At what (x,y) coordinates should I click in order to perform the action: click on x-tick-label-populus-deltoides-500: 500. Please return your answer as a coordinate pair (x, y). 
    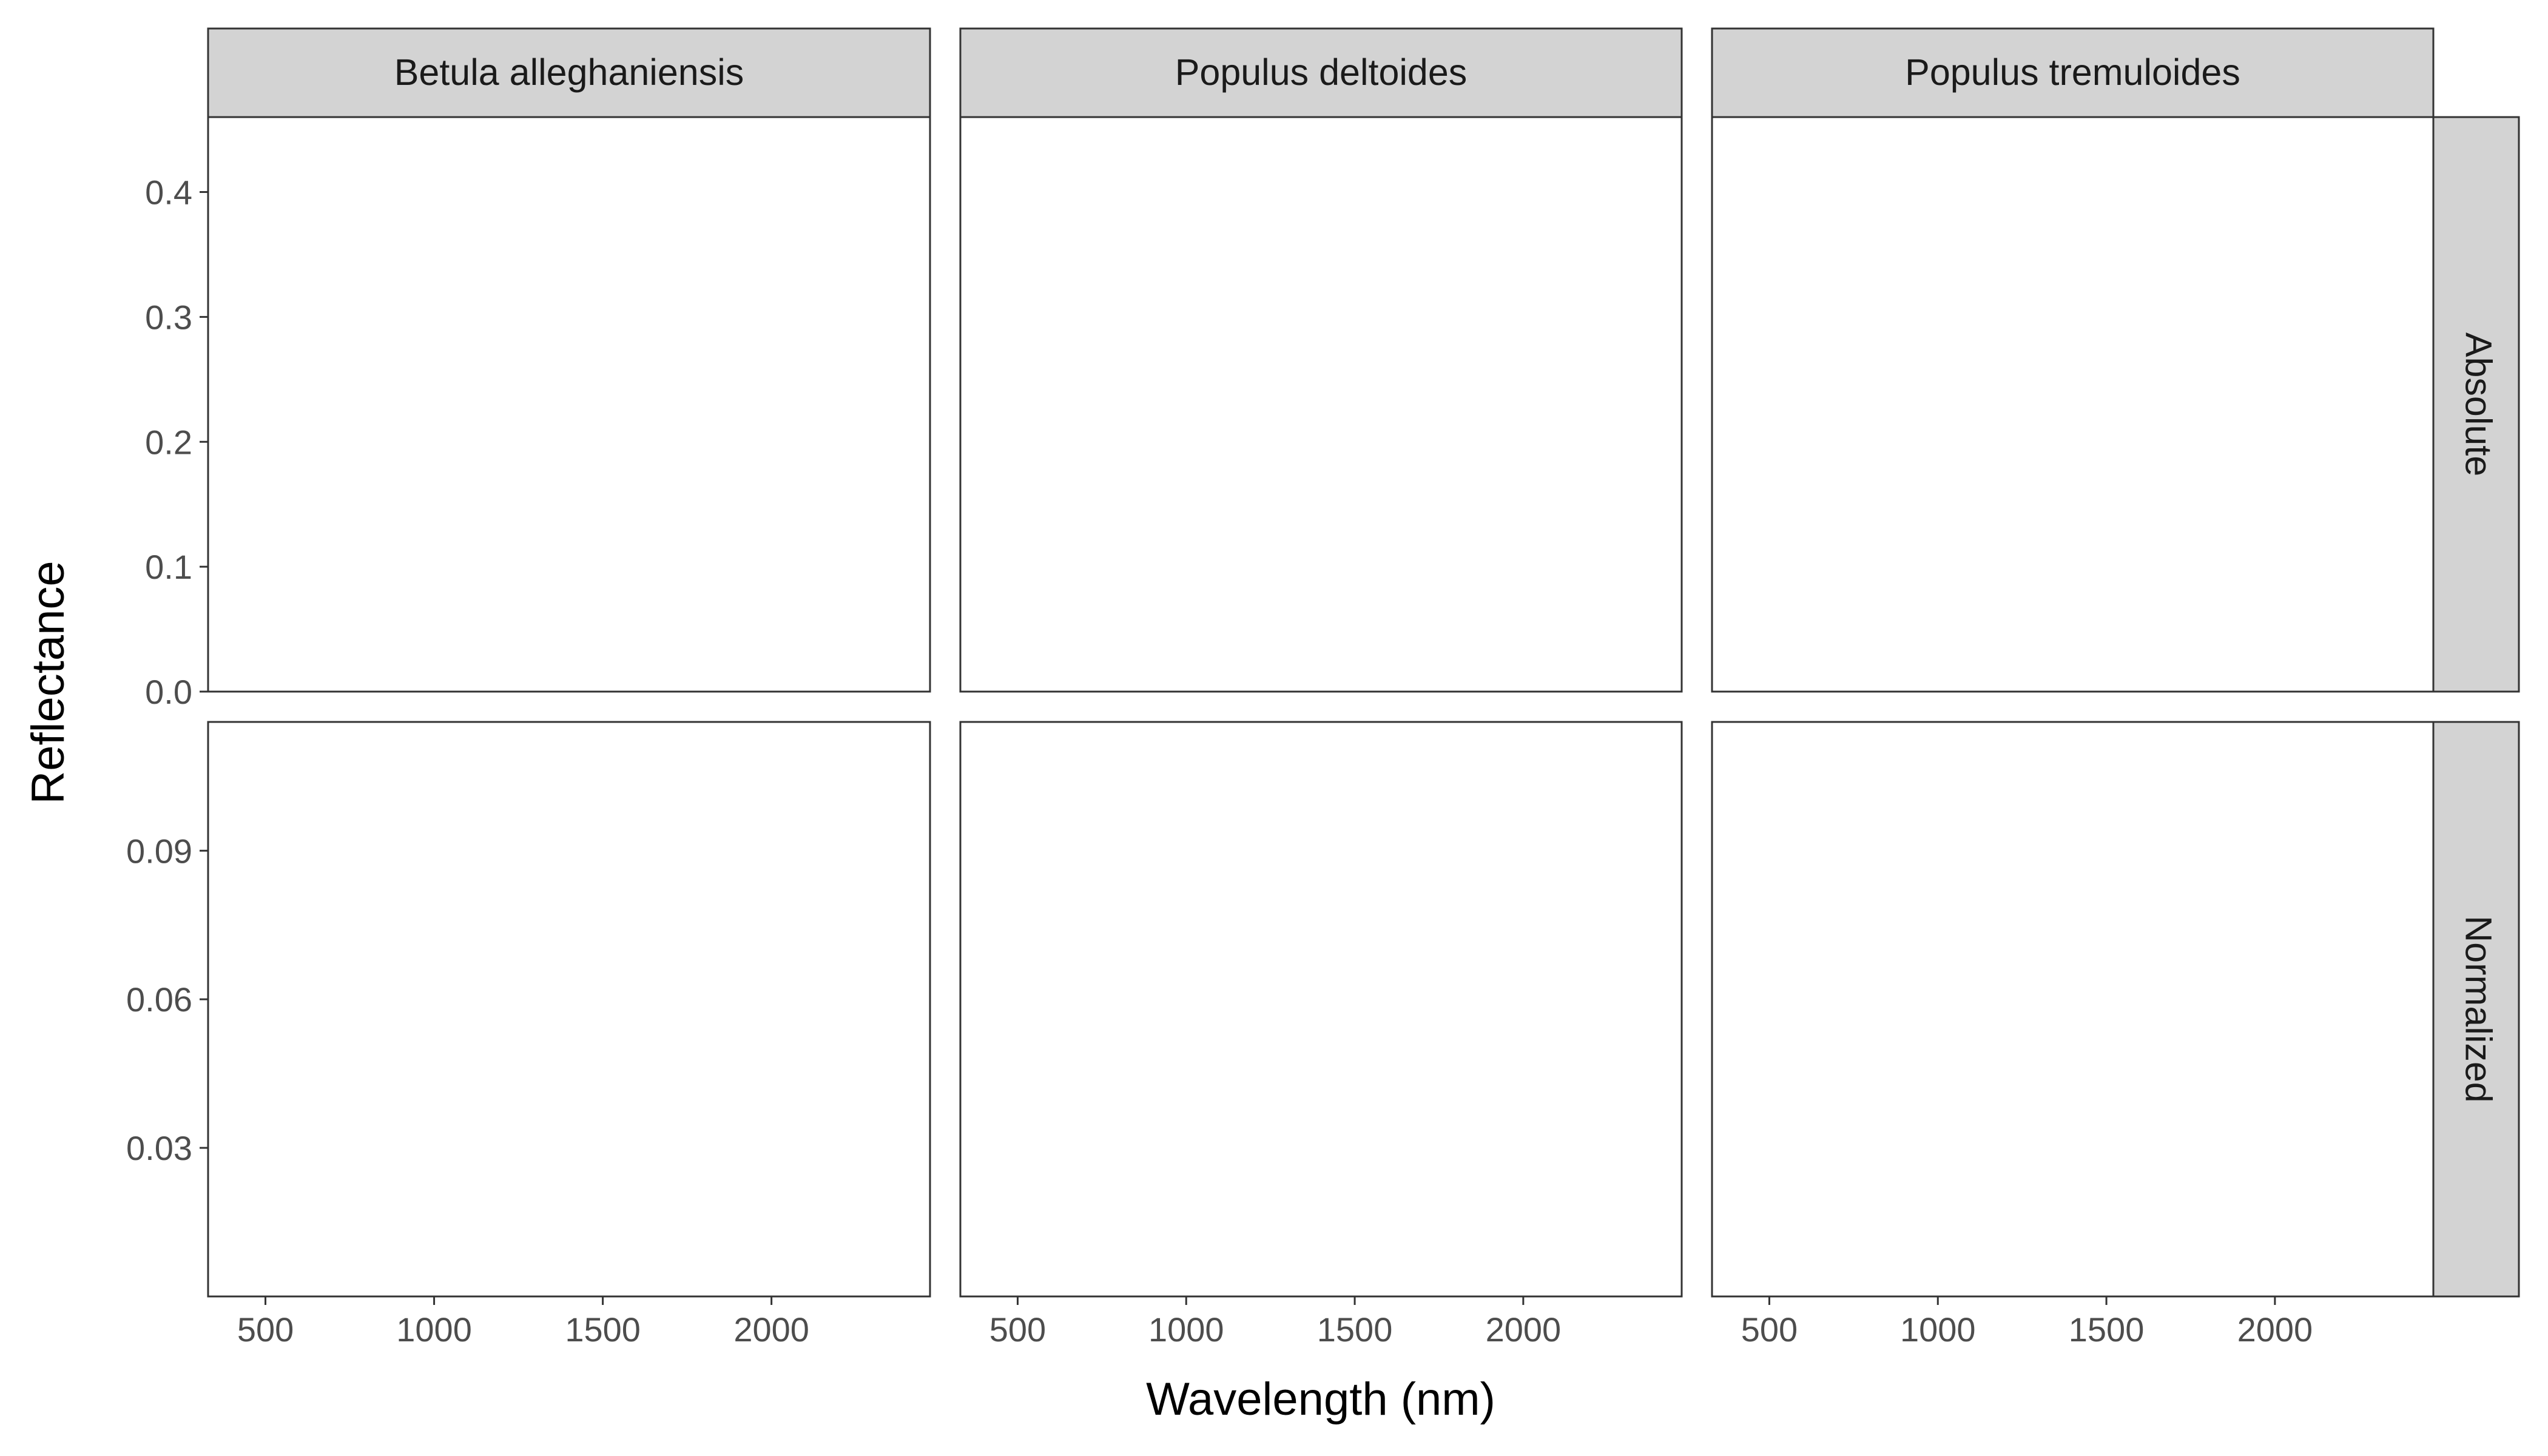
    Looking at the image, I should click on (1017, 1329).